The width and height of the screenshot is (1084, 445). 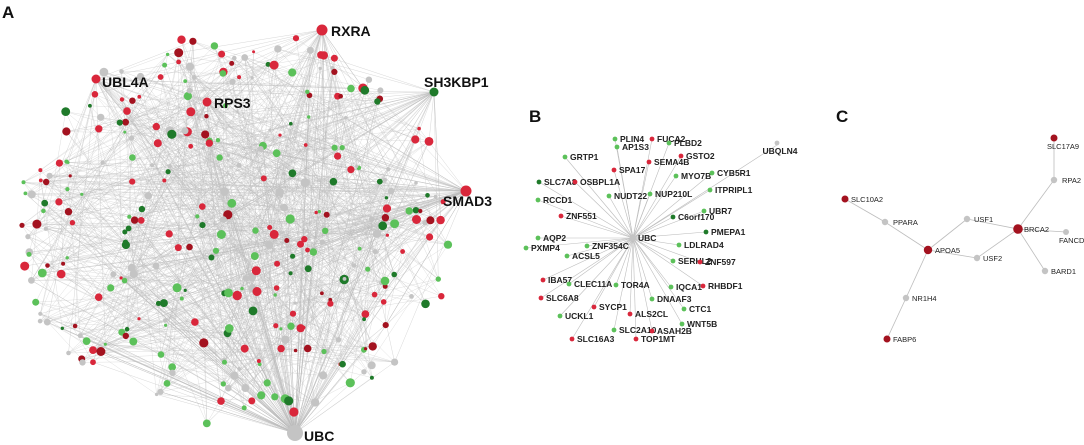 What do you see at coordinates (674, 299) in the screenshot?
I see `node-label: DNAAF3` at bounding box center [674, 299].